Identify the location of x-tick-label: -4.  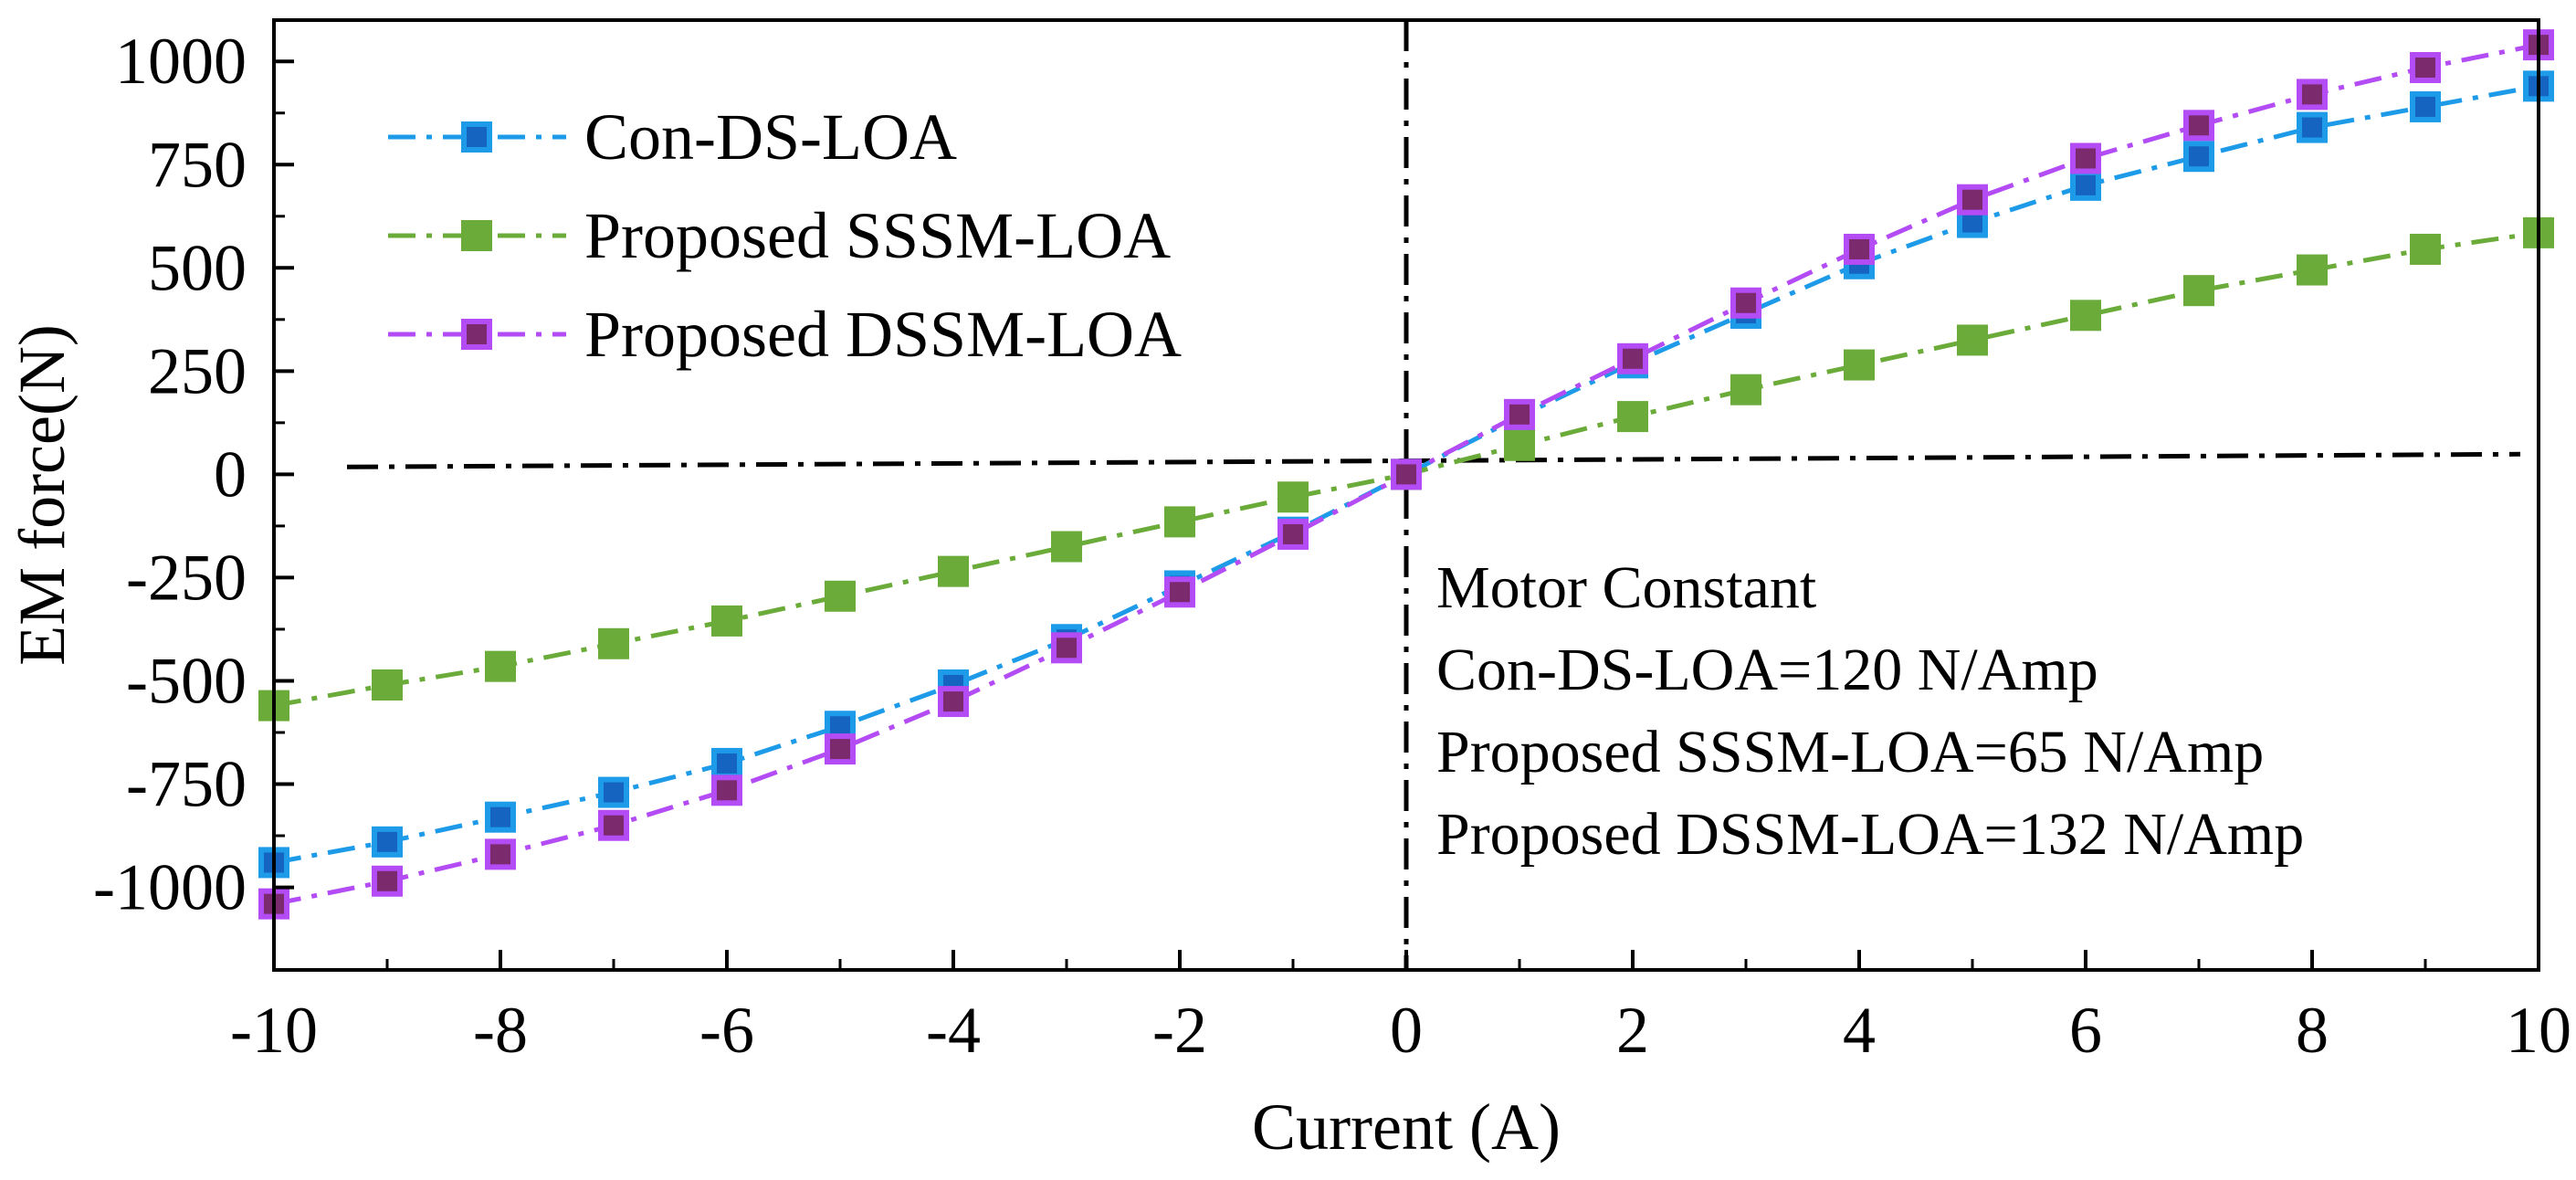
(953, 1031).